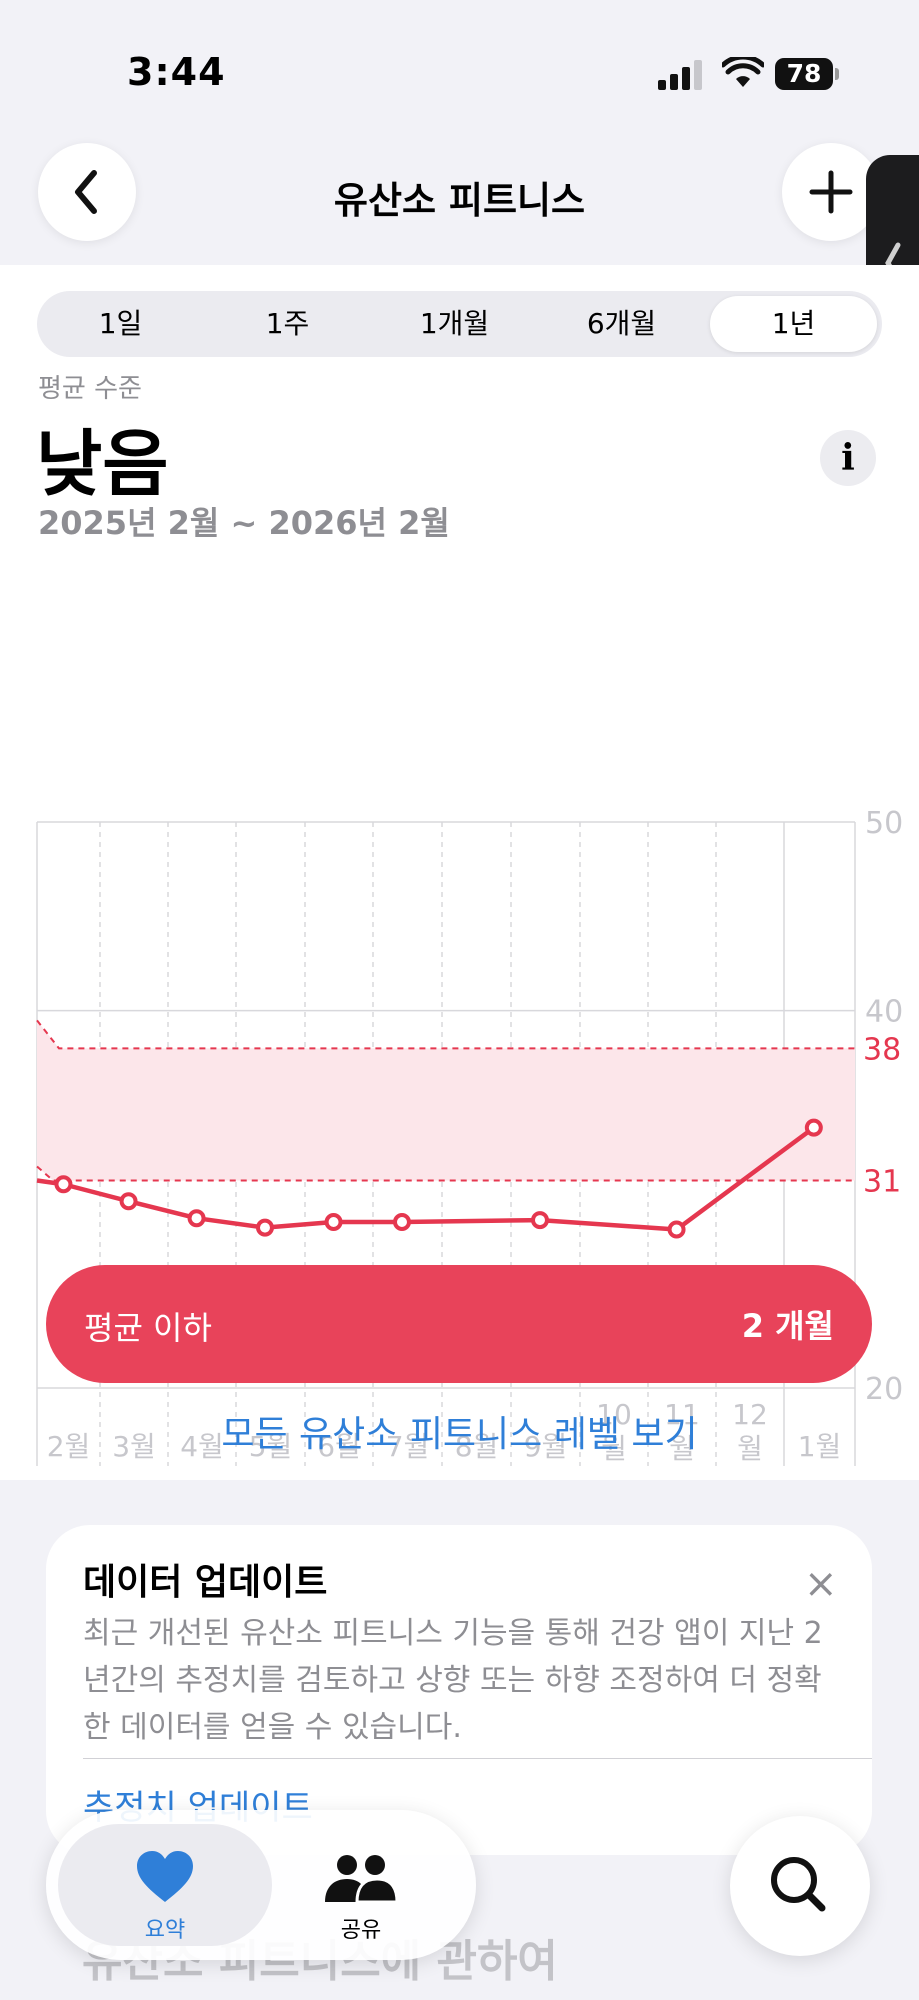  I want to click on tab-share: 공유, so click(361, 1885).